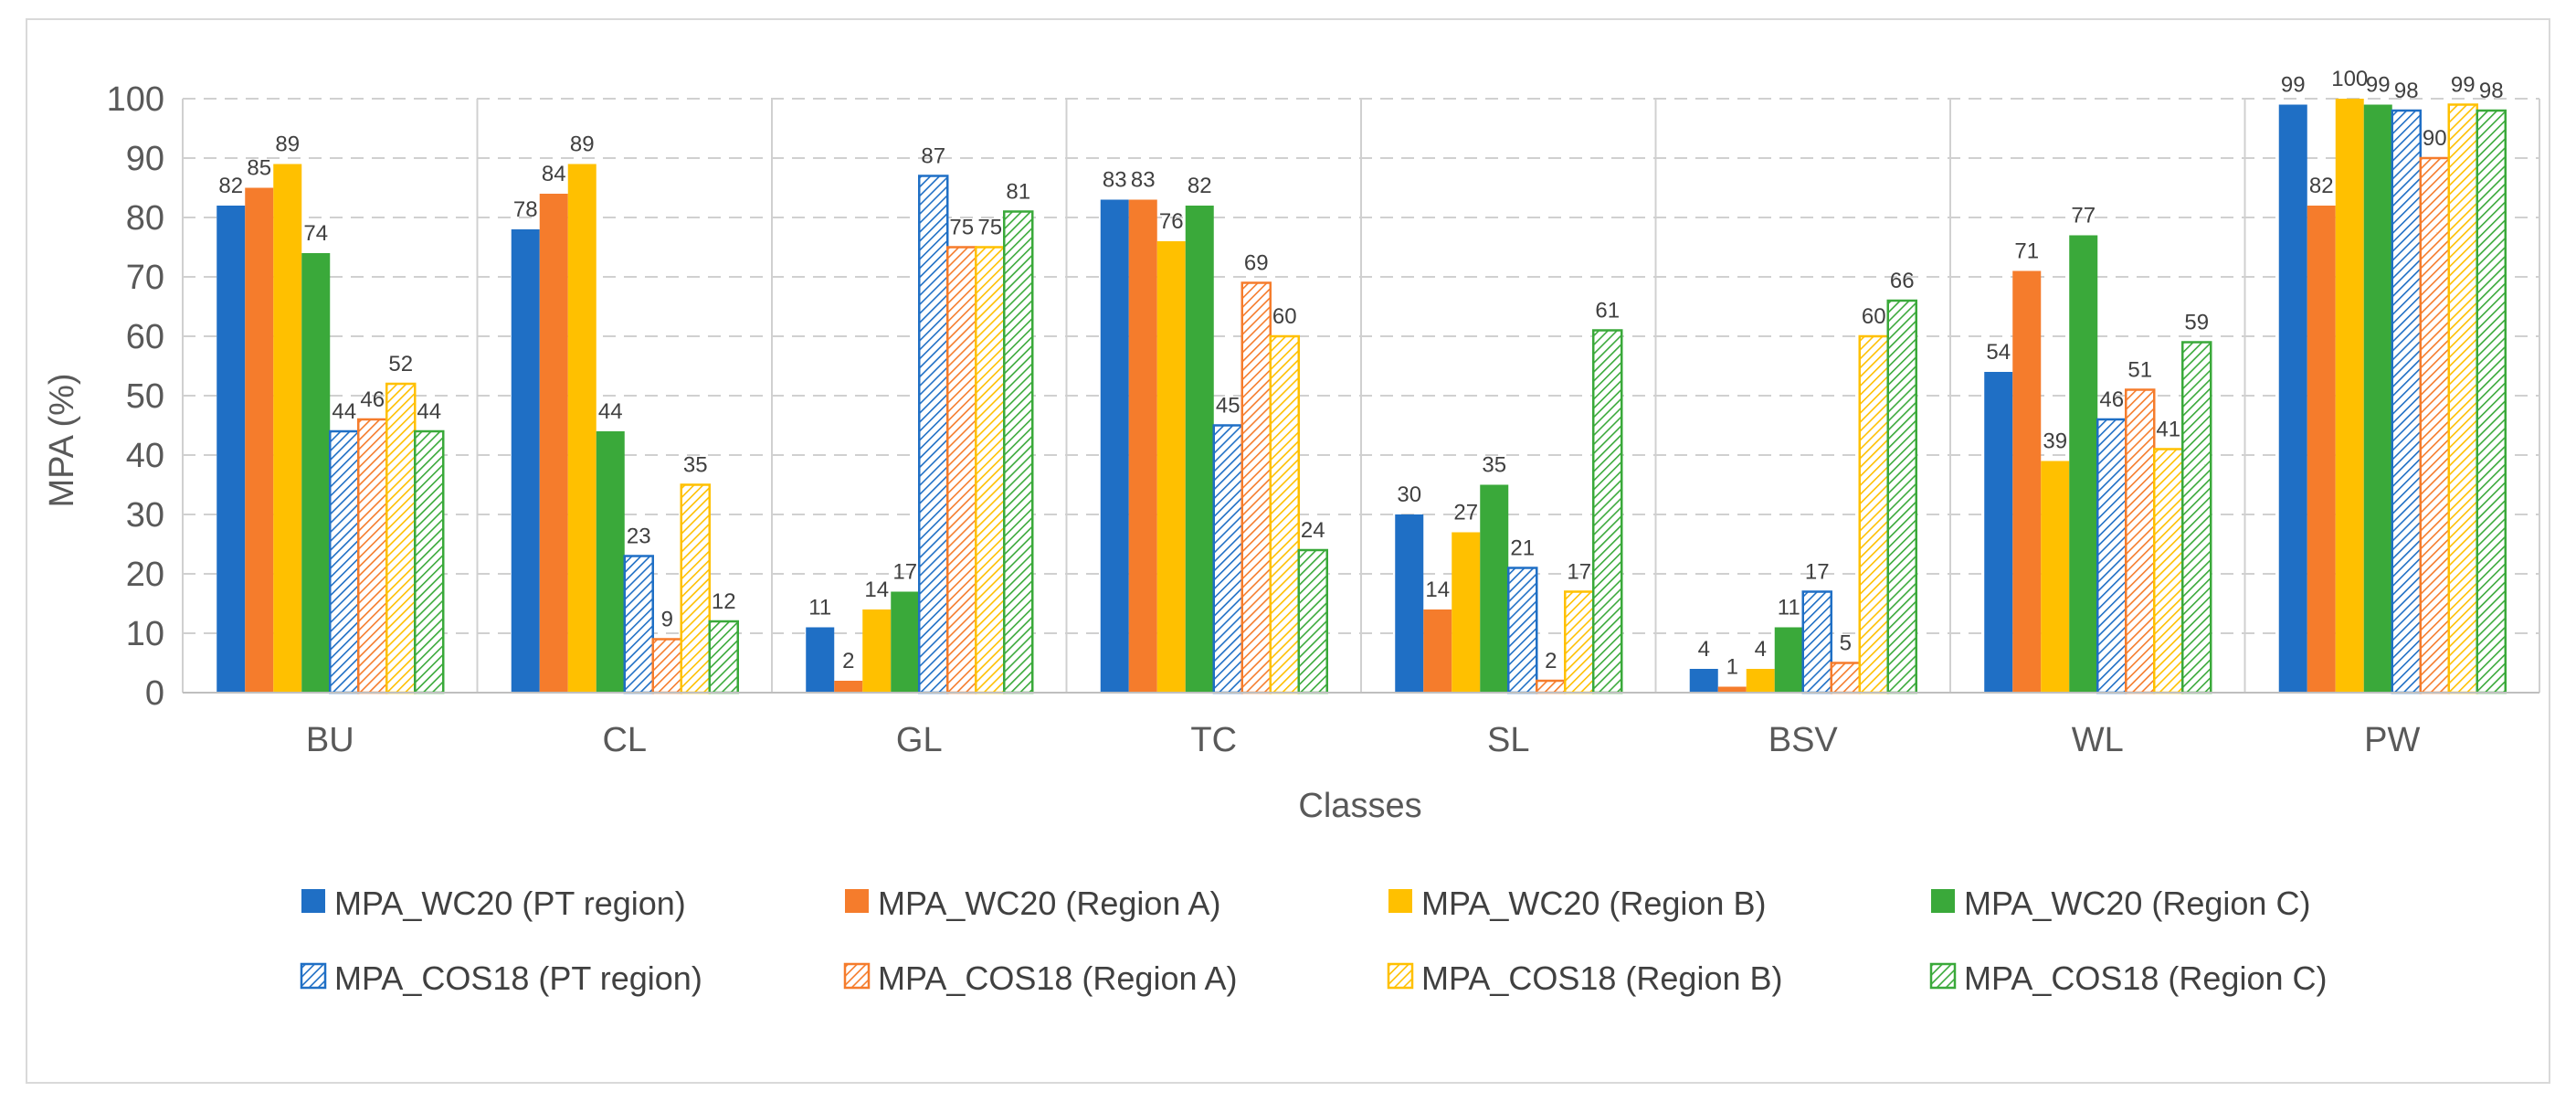 The height and width of the screenshot is (1102, 2576). I want to click on data-label: 74, so click(315, 233).